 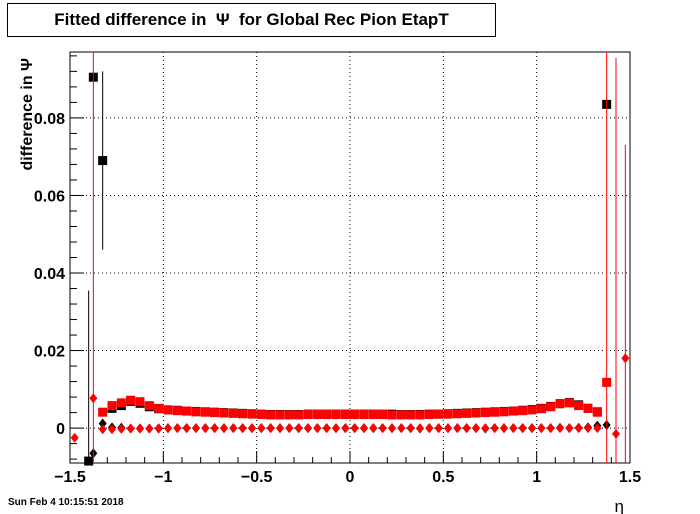 I want to click on x-tick-label: 0, so click(x=350, y=477).